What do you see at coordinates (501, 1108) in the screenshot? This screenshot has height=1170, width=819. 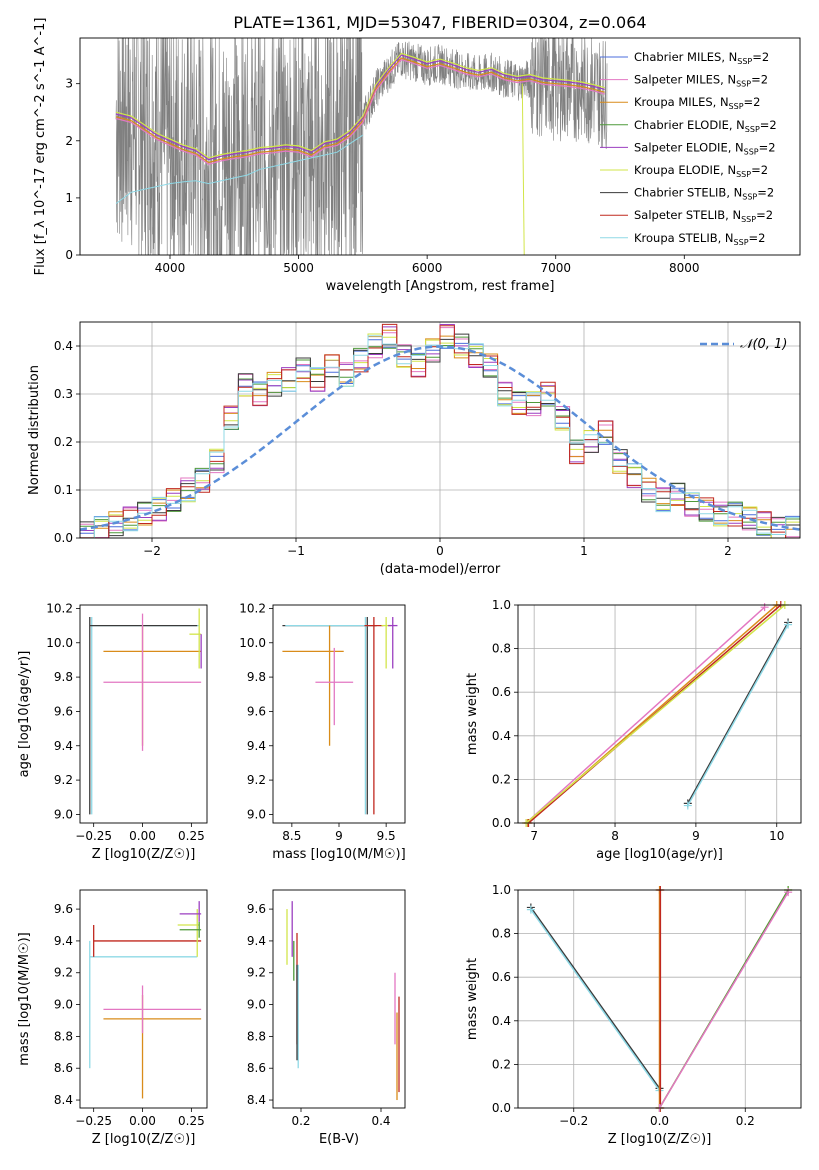 I see `massweight_vs_Z-ytick-label: 0.0` at bounding box center [501, 1108].